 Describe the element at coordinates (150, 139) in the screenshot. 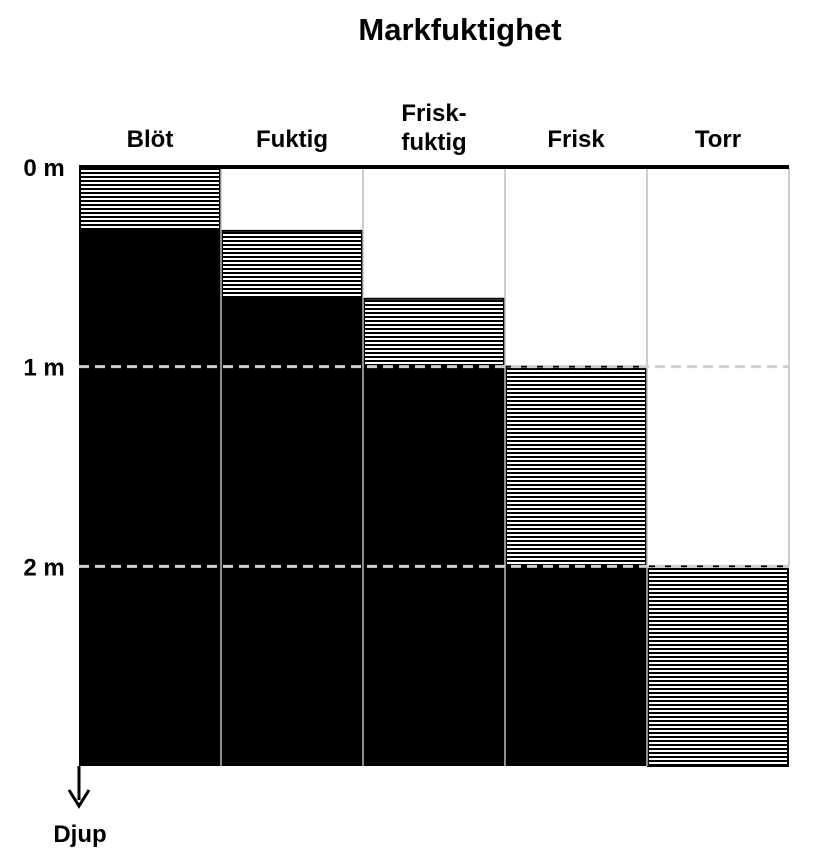

I see `column-label: Blöt` at that location.